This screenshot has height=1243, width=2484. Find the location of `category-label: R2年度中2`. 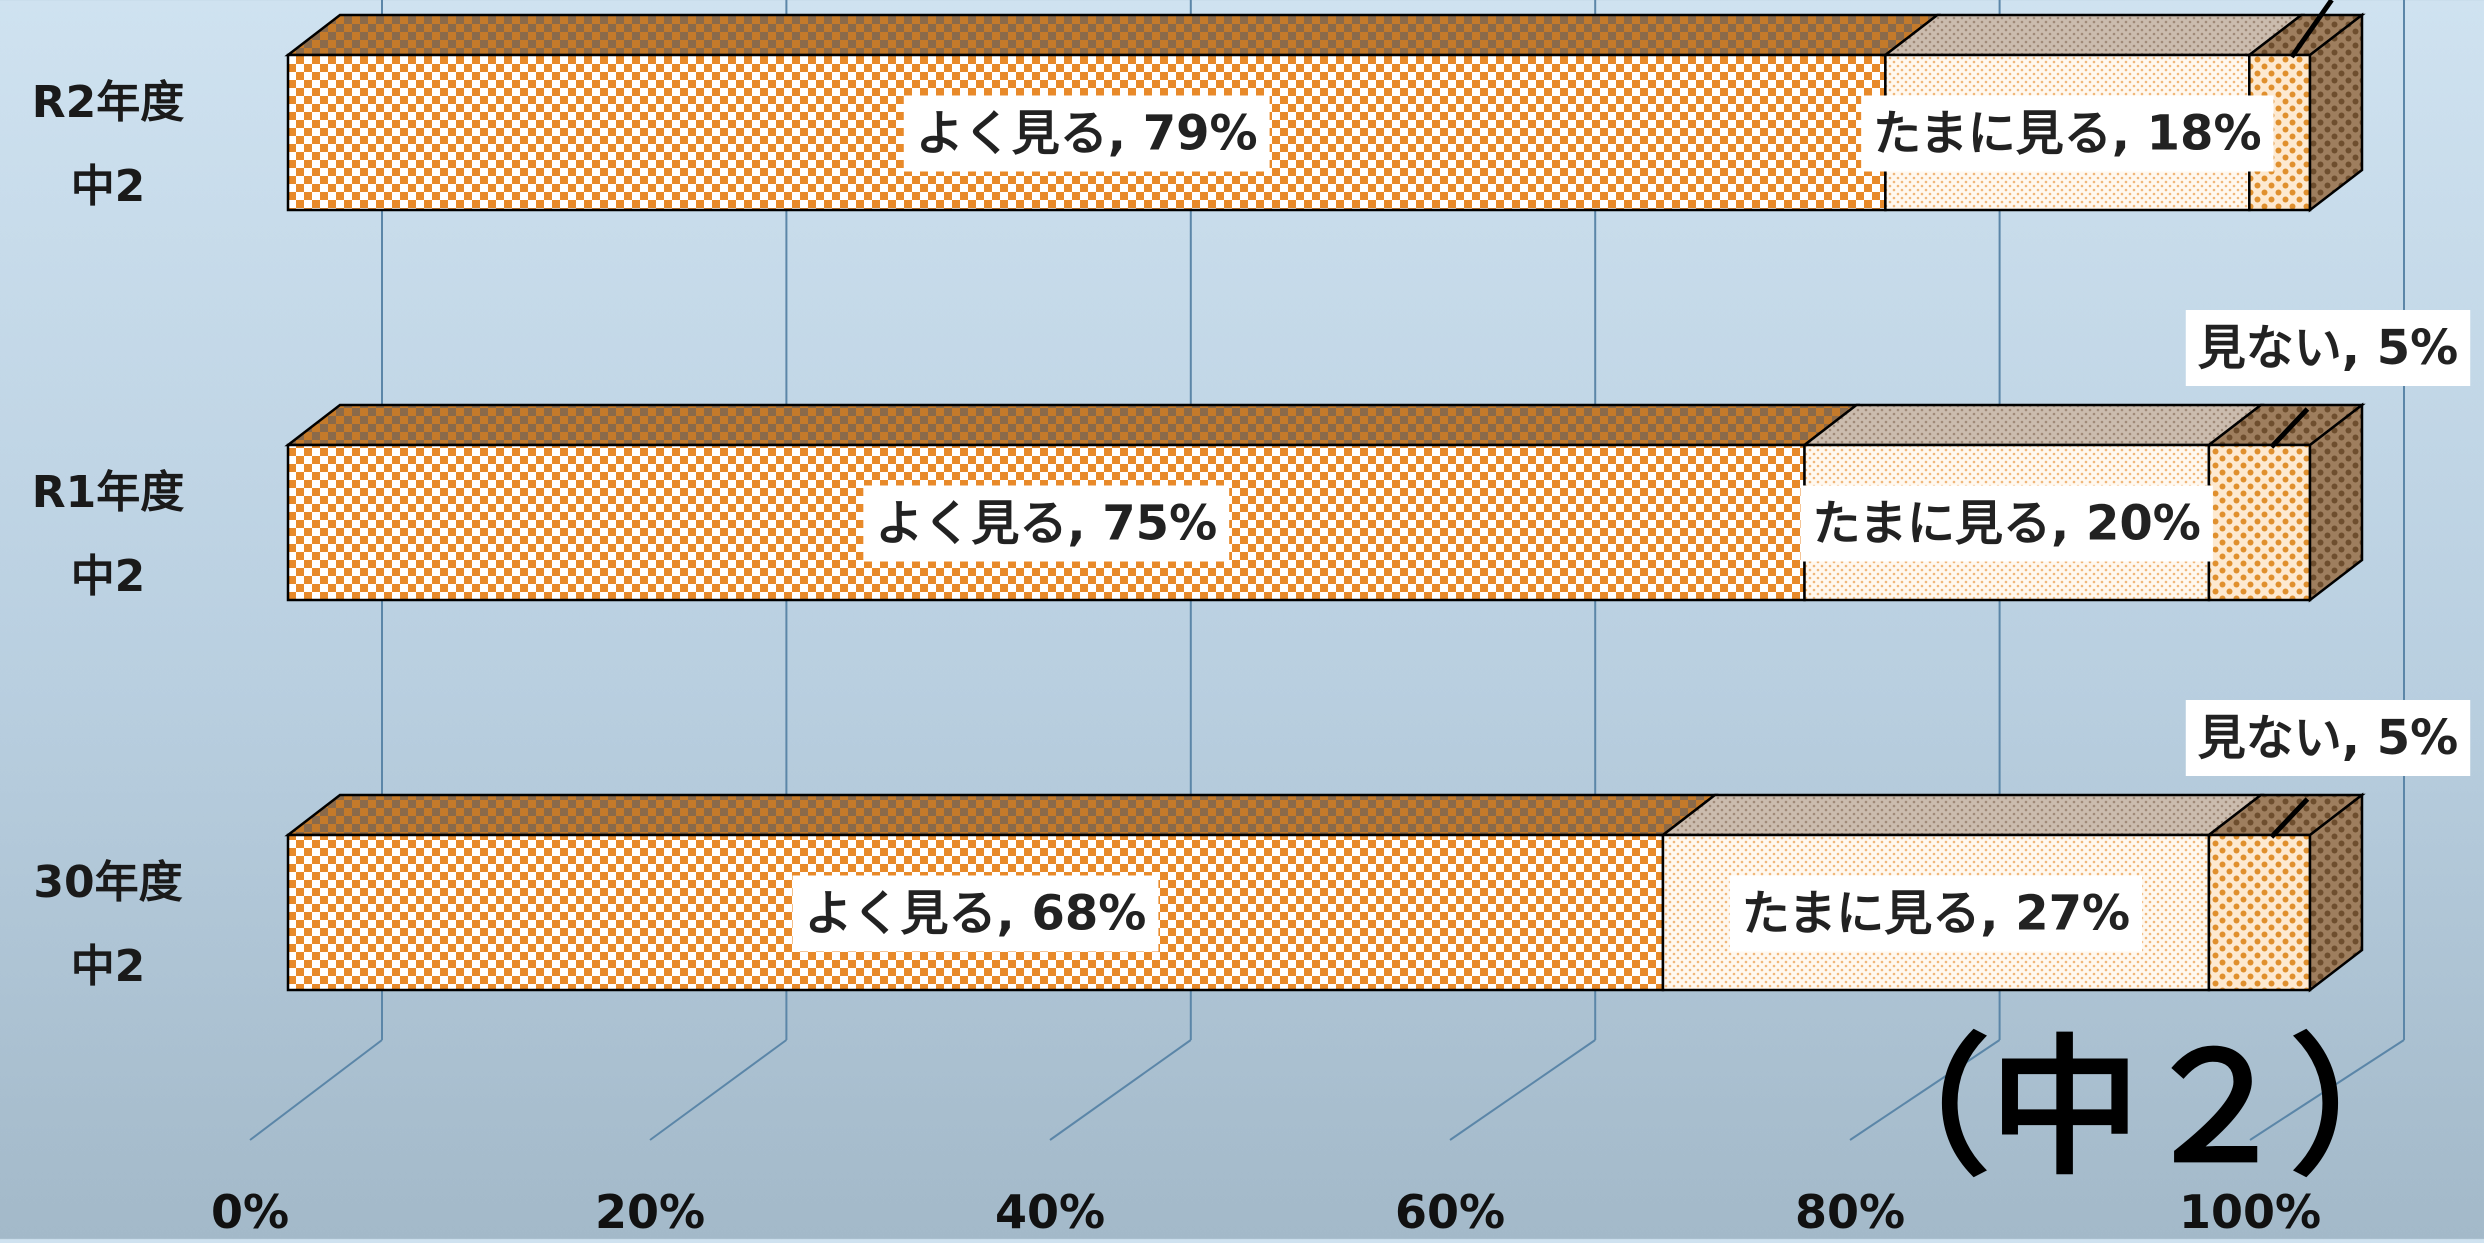

category-label: R2年度中2 is located at coordinates (108, 144).